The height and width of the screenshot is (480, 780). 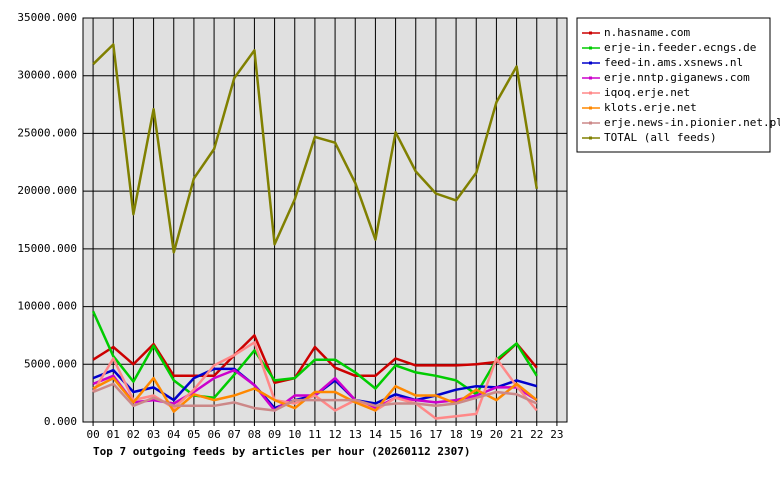 I want to click on x-tick-label: 12, so click(x=334, y=434).